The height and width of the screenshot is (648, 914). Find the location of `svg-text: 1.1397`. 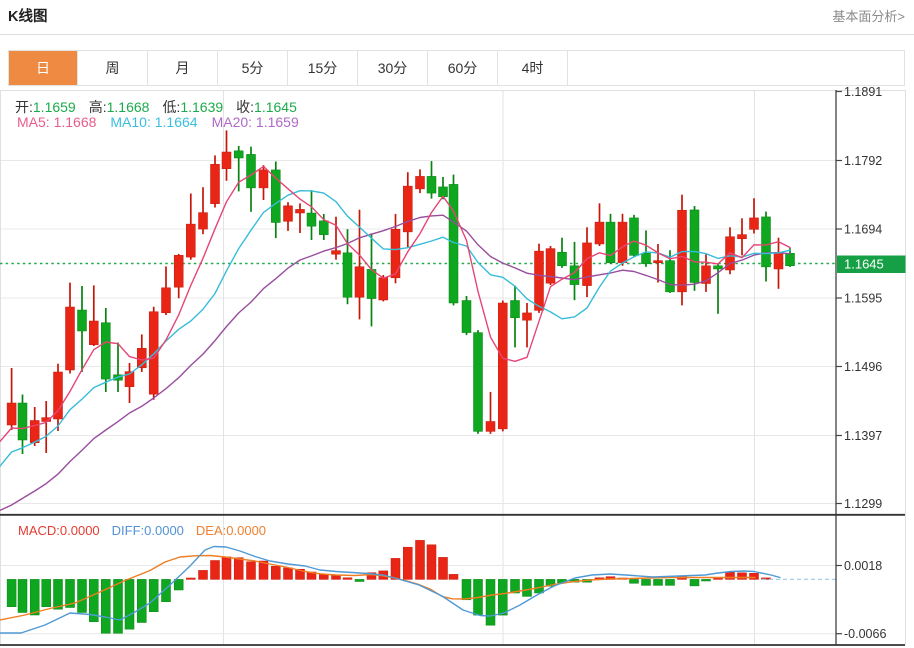

svg-text: 1.1397 is located at coordinates (863, 436).